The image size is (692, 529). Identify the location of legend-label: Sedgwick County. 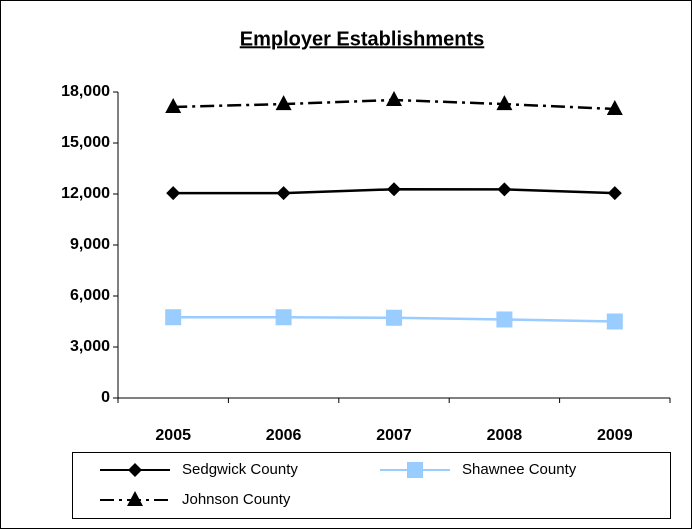
(240, 469).